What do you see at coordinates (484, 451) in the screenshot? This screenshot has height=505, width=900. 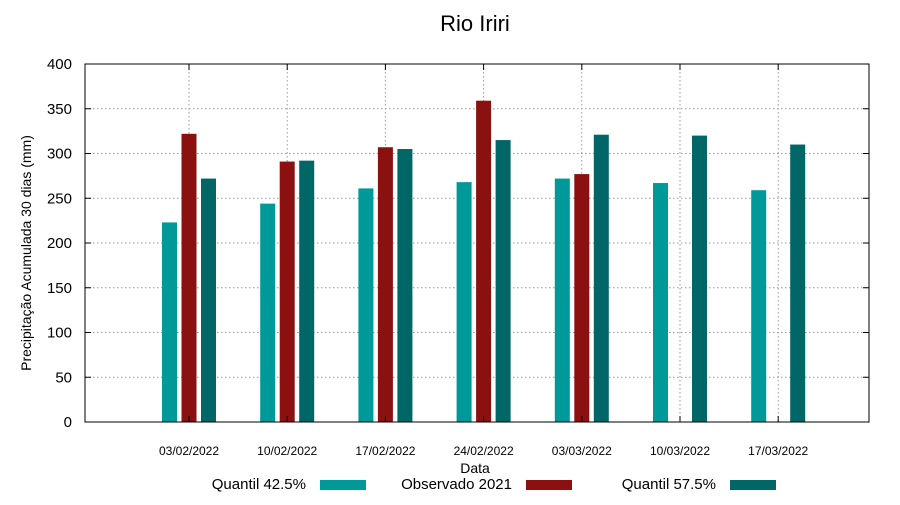 I see `x-tick-label: 24/02/2022` at bounding box center [484, 451].